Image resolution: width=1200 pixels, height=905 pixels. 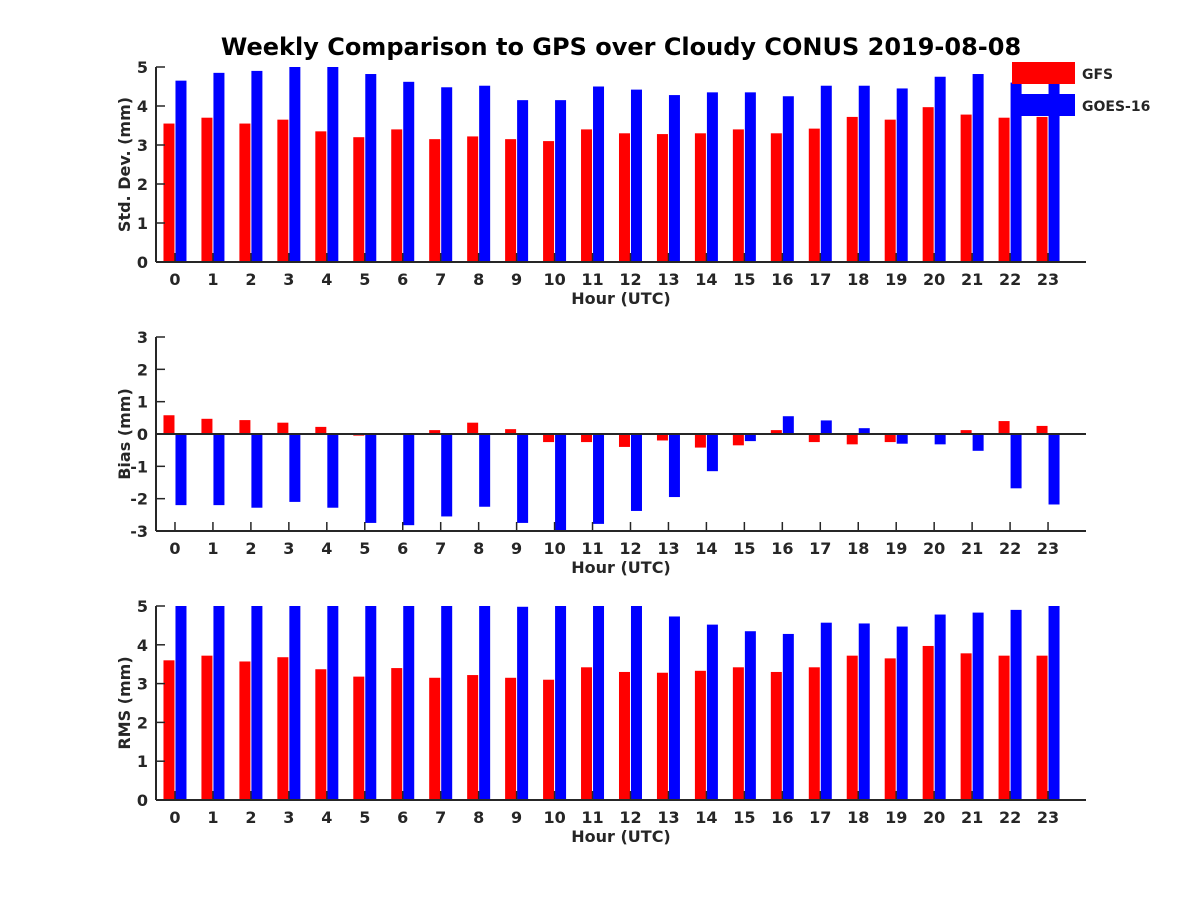 I want to click on bar-gfs-p3-h14, so click(x=700, y=735).